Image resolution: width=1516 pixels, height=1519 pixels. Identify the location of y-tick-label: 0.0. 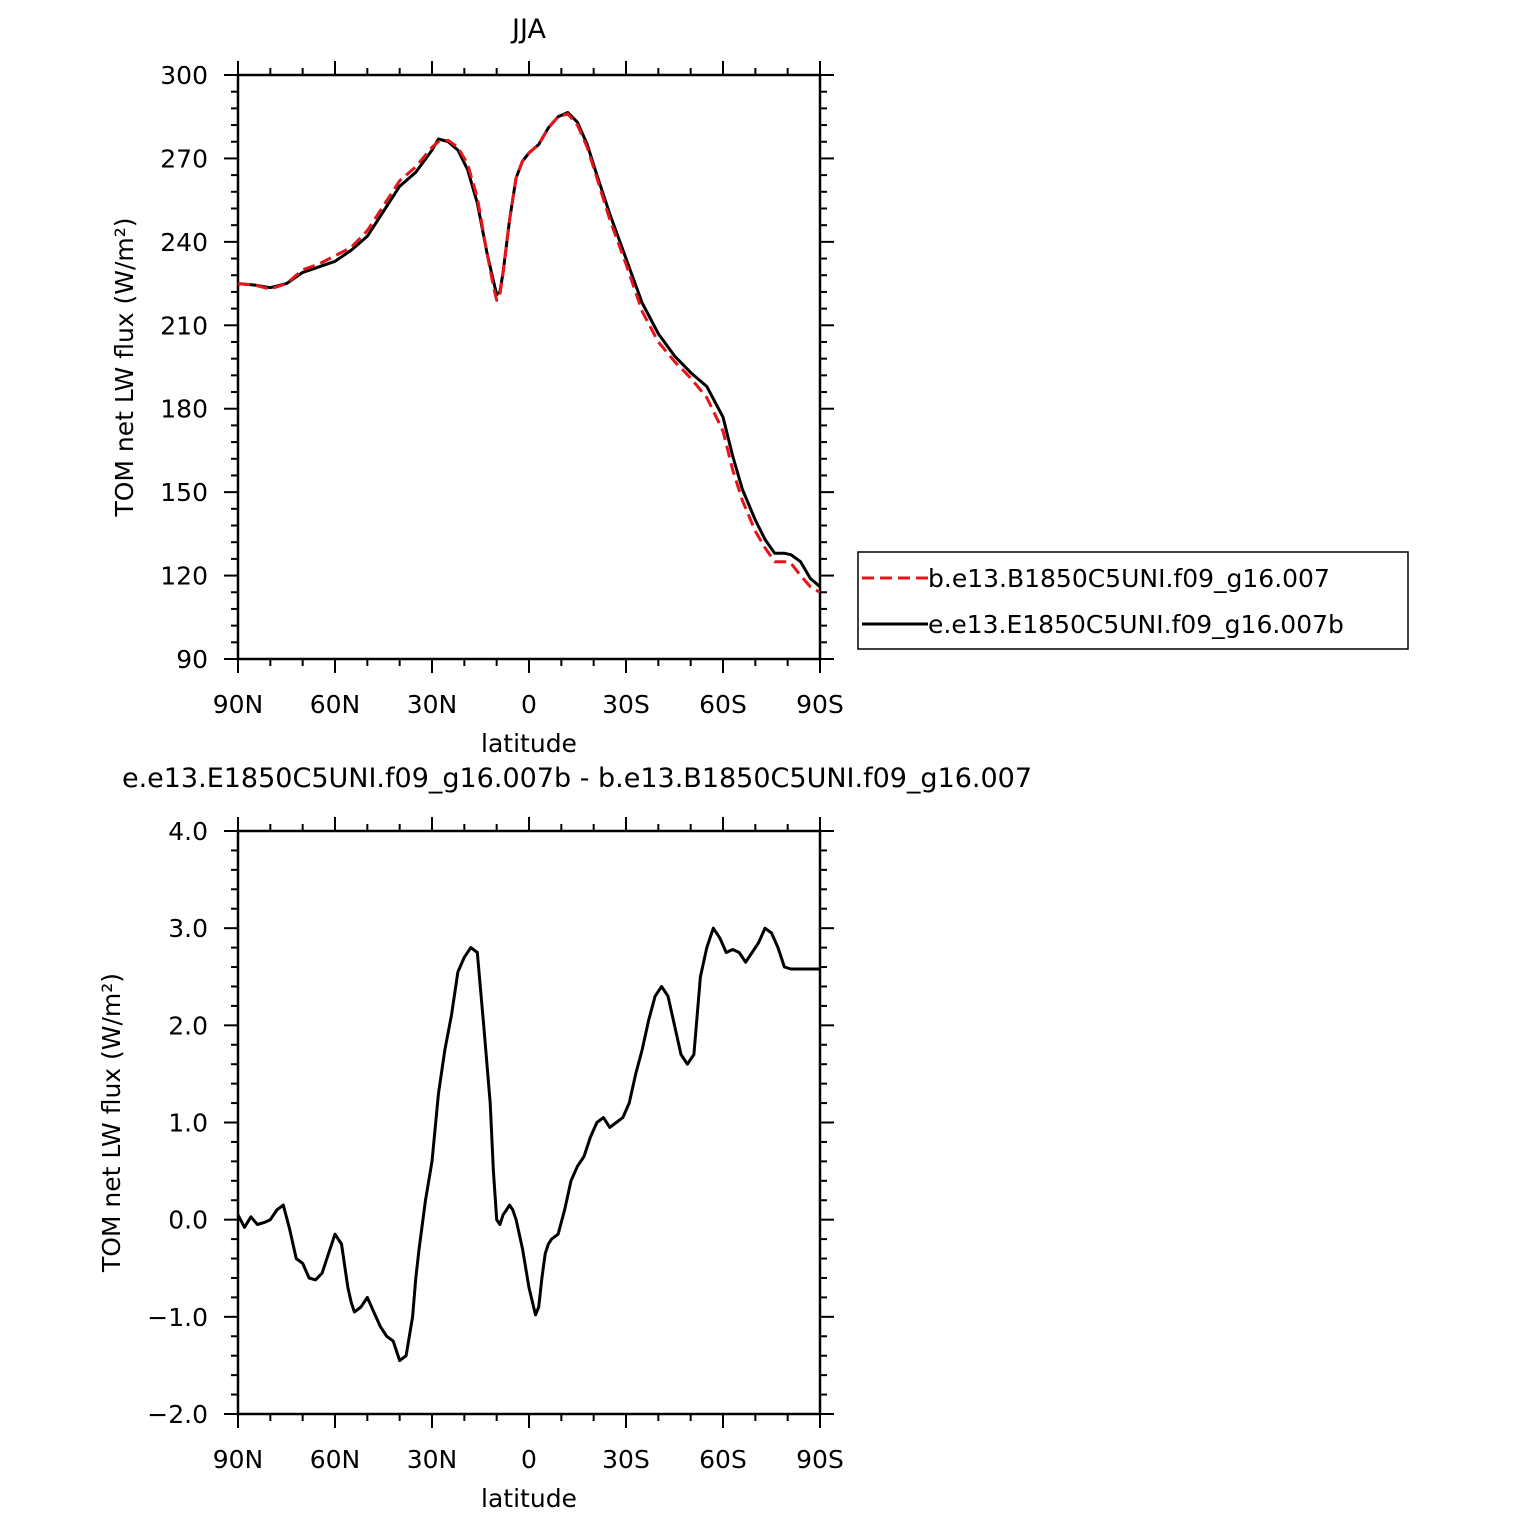
(188, 1220).